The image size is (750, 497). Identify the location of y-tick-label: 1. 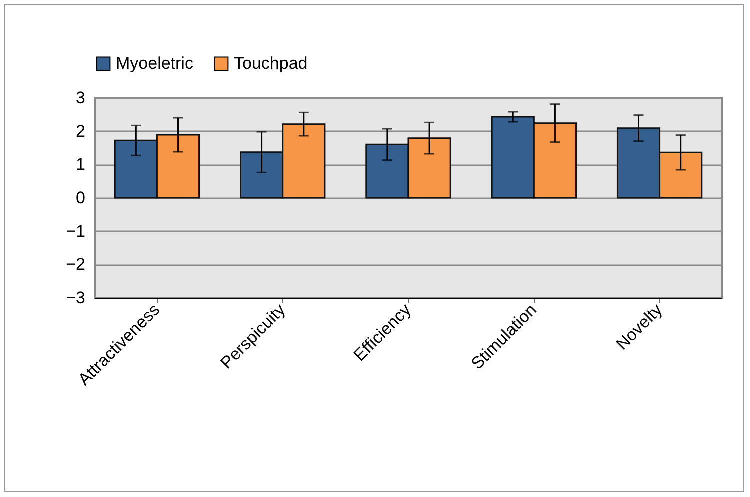
(81, 164).